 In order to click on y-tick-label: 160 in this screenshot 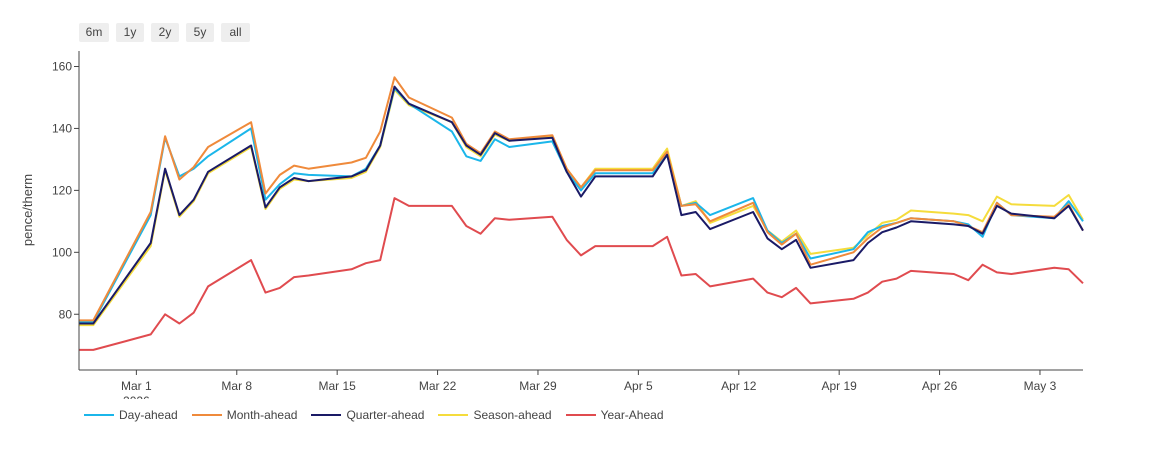, I will do `click(62, 66)`.